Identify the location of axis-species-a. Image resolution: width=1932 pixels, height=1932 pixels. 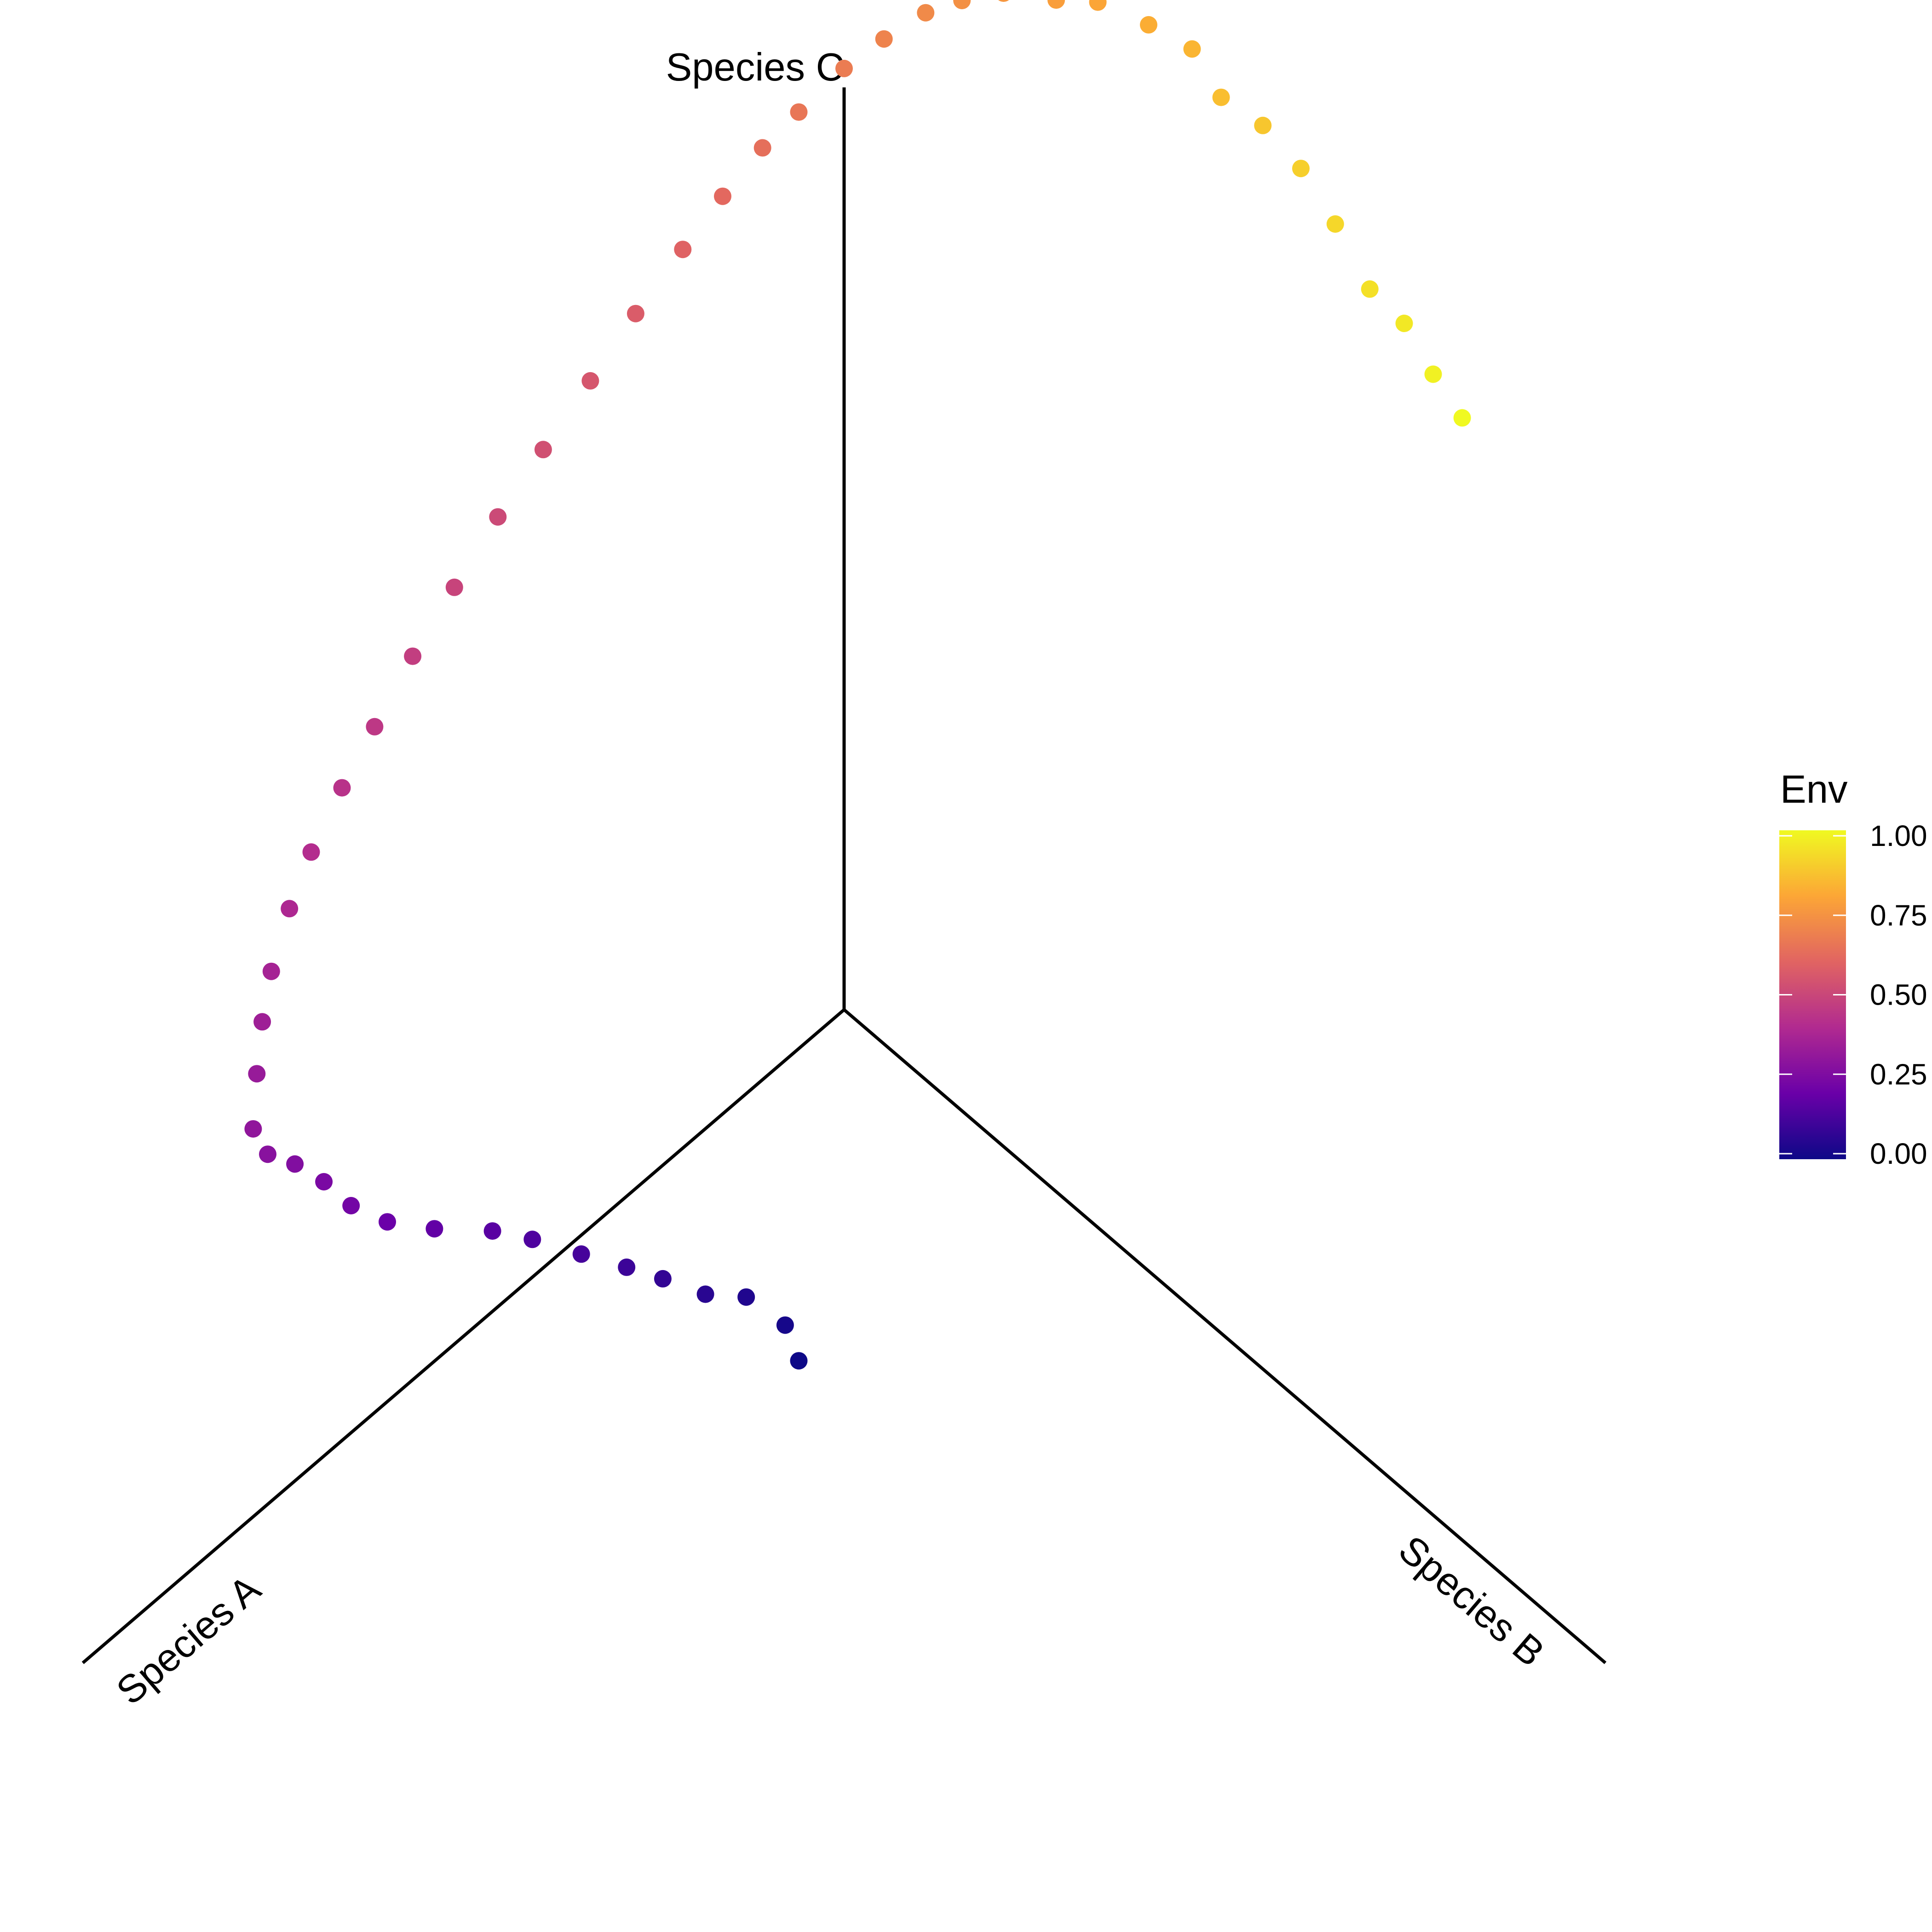
(463, 1336).